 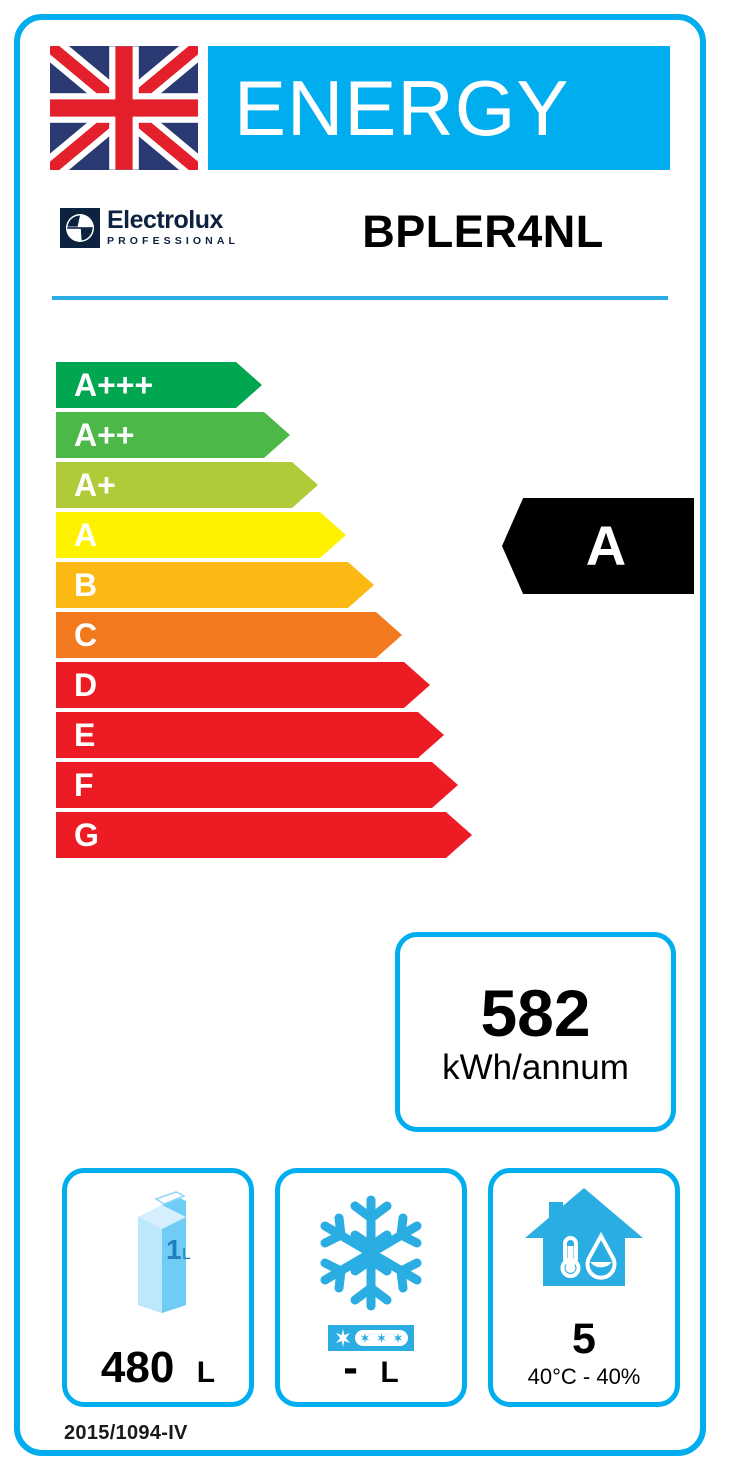 What do you see at coordinates (229, 635) in the screenshot?
I see `bar-shape: C` at bounding box center [229, 635].